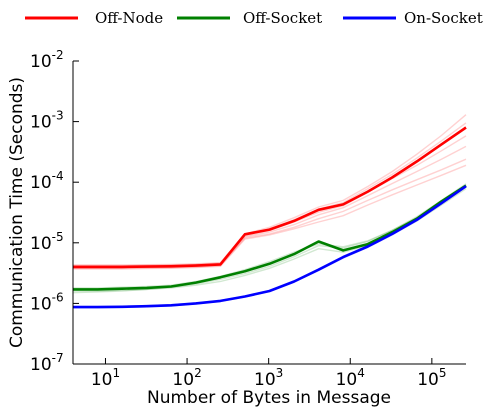 The height and width of the screenshot is (414, 498). I want to click on legend: Off-Node Off-Socket On-Socket, so click(254, 18).